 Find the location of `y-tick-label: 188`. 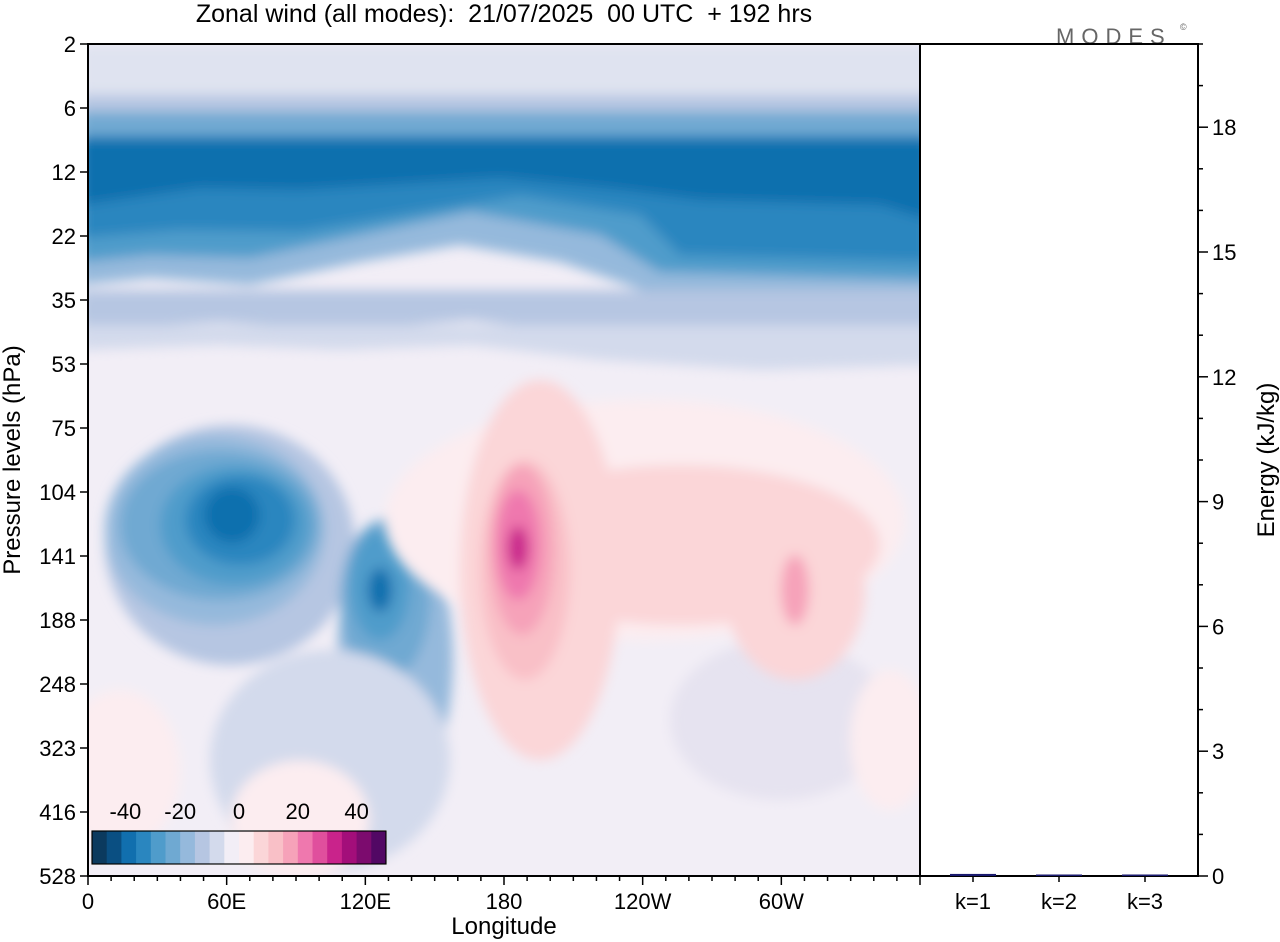

y-tick-label: 188 is located at coordinates (57, 620).